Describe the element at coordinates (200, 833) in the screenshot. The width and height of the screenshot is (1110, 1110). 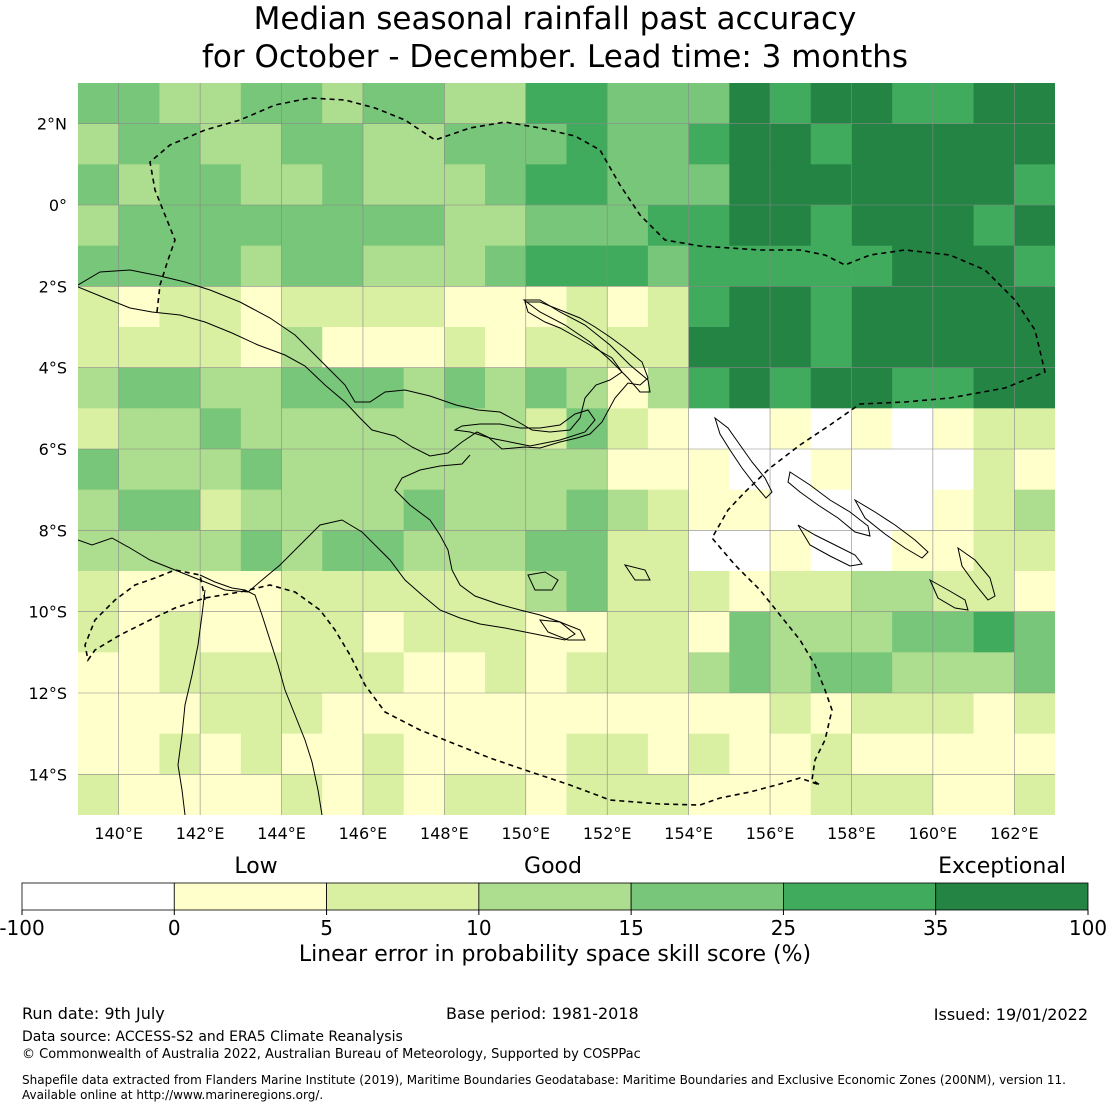
I see `longitude-tick-label: 142°E` at that location.